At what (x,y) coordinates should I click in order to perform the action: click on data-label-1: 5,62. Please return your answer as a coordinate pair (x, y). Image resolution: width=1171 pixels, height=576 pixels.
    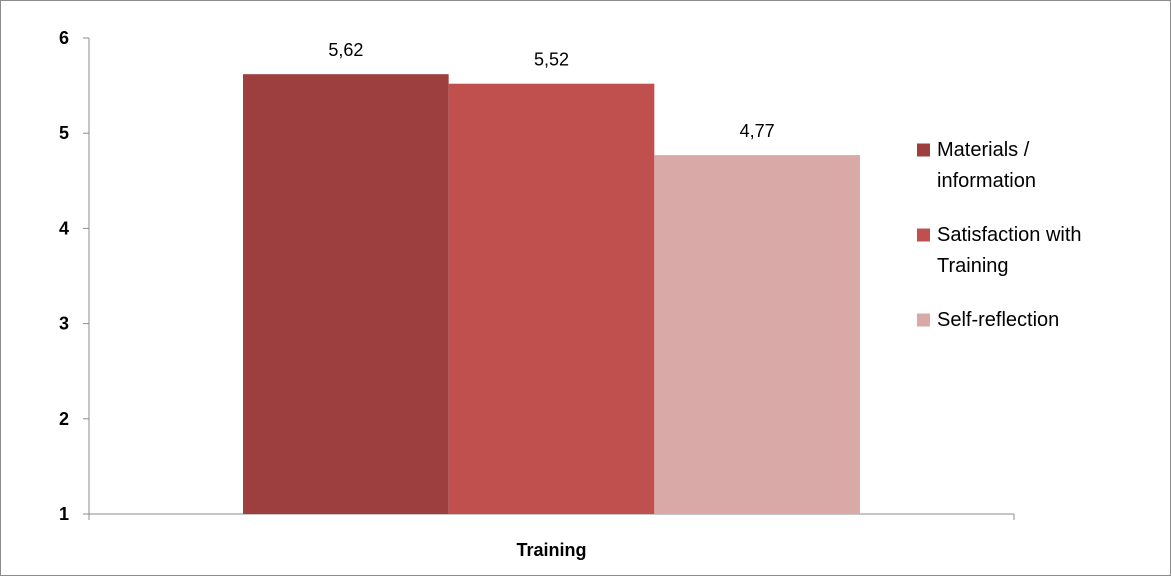
    Looking at the image, I should click on (345, 50).